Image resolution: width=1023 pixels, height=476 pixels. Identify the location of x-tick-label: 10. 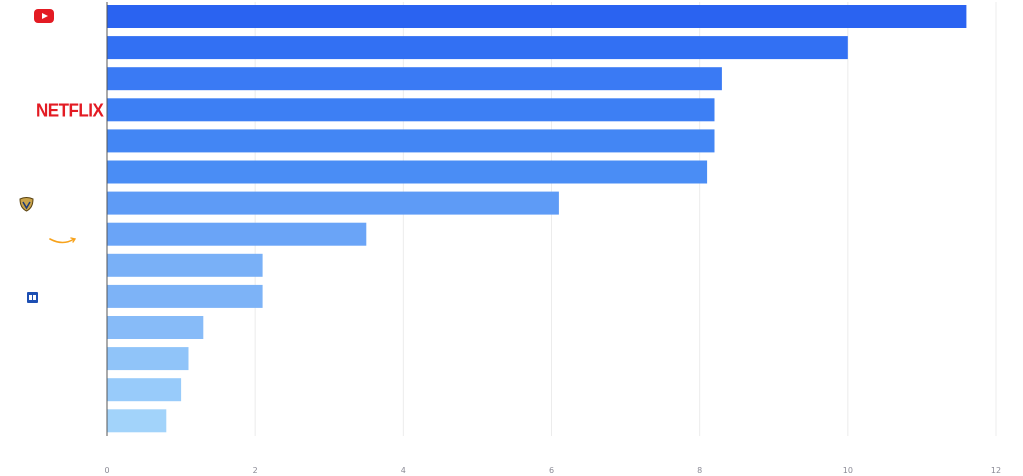
(848, 470).